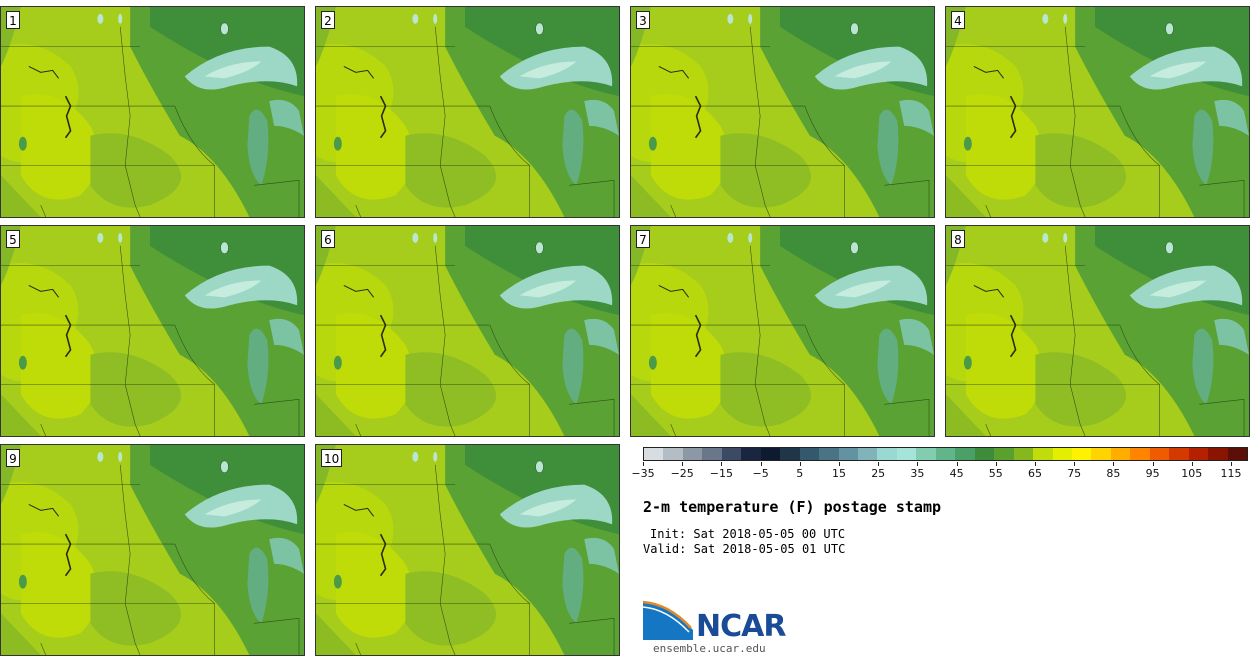 This screenshot has width=1260, height=657. I want to click on map-panel-8: 8, so click(1097, 331).